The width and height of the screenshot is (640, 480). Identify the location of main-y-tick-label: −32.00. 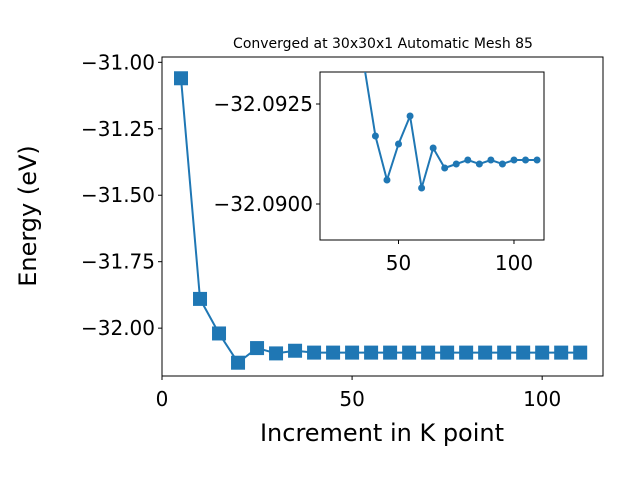
(118, 328).